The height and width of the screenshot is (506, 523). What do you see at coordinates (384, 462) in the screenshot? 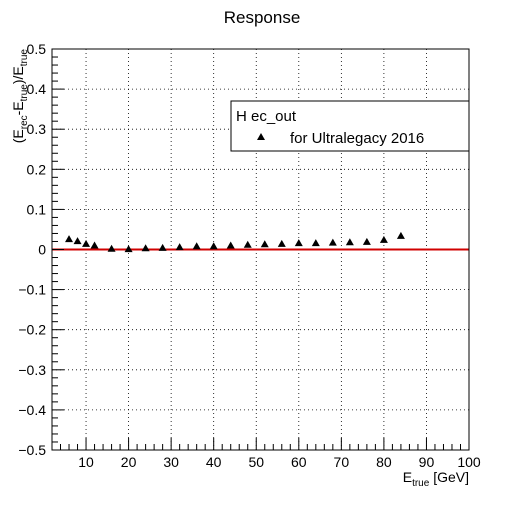
I see `x-tick-label: 80` at bounding box center [384, 462].